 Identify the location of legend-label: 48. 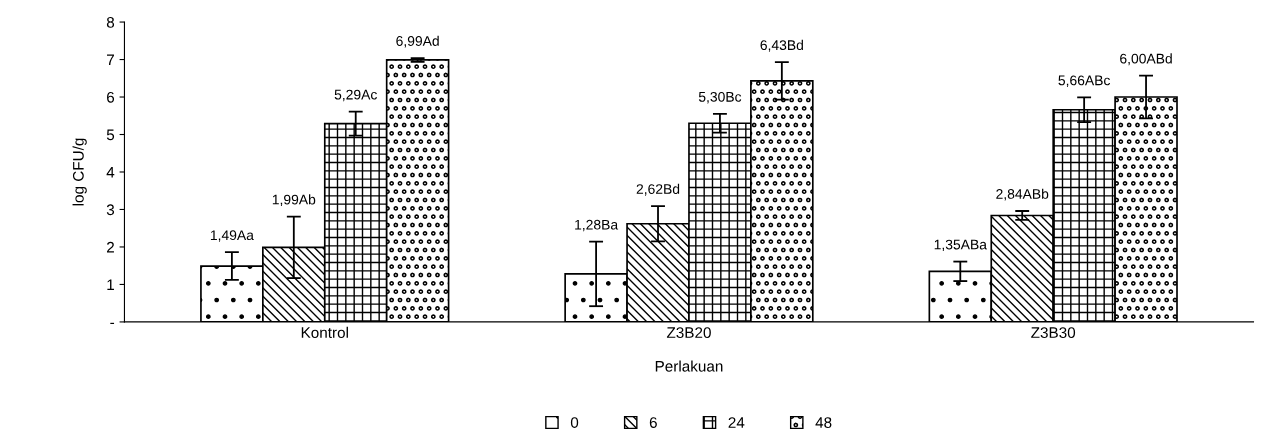
(823, 422).